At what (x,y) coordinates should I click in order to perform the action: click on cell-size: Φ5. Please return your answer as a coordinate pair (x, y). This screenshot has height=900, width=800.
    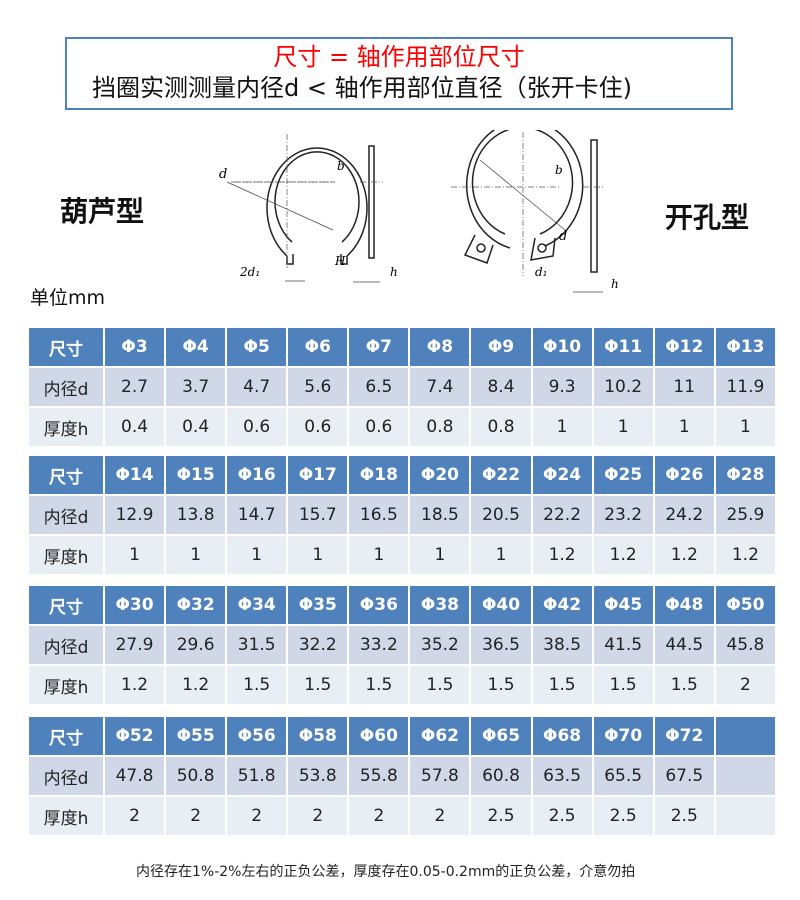
    Looking at the image, I should click on (257, 348).